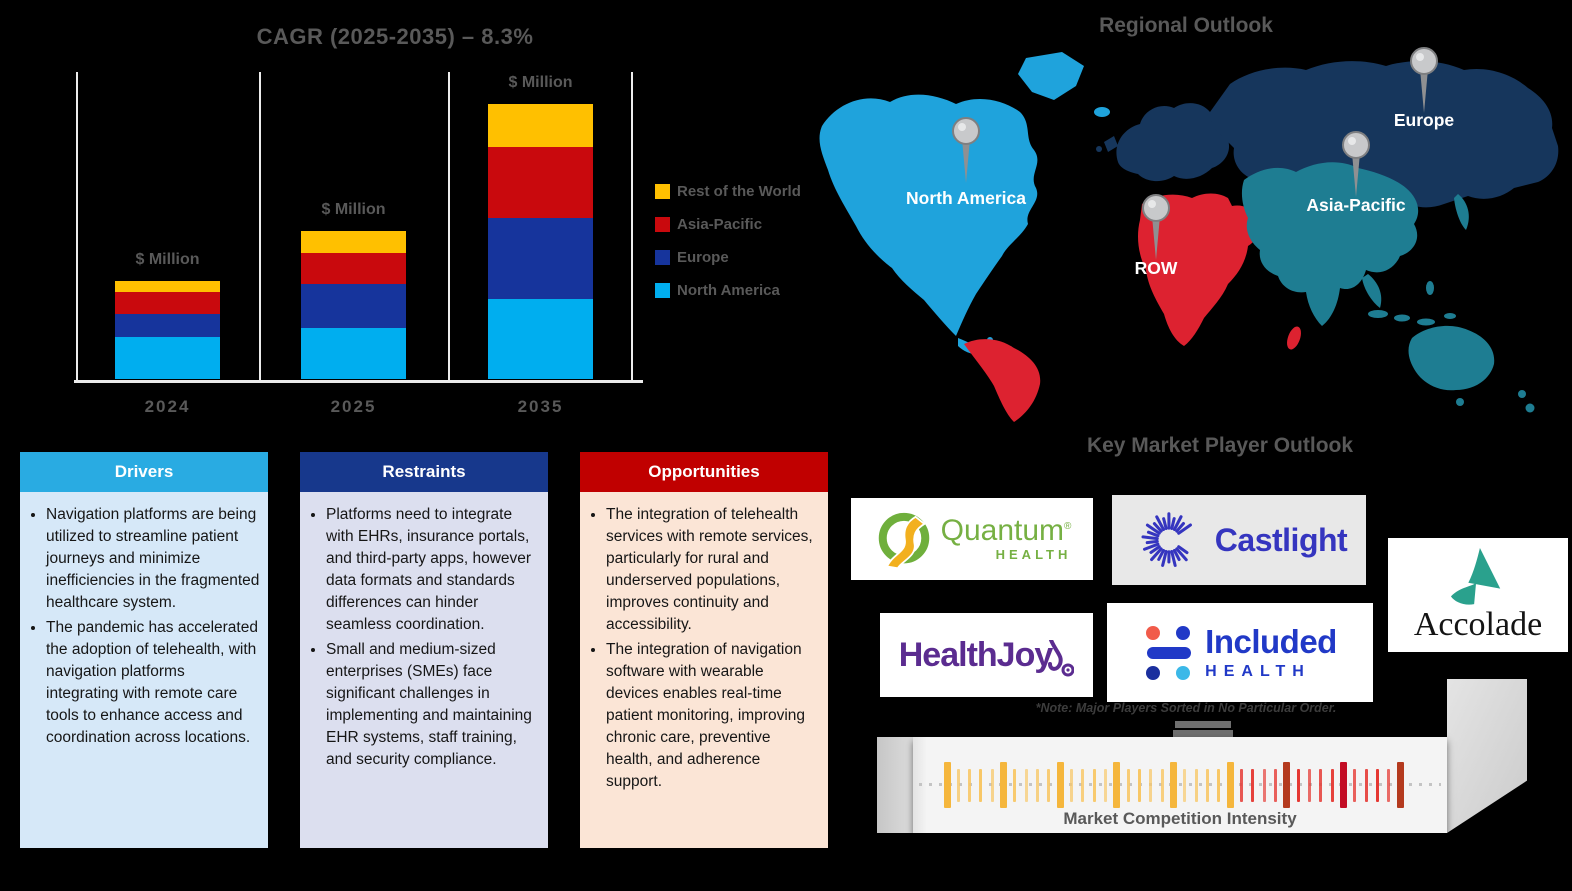  I want to click on logo-quantum-health: Quantum® HEALTH, so click(972, 539).